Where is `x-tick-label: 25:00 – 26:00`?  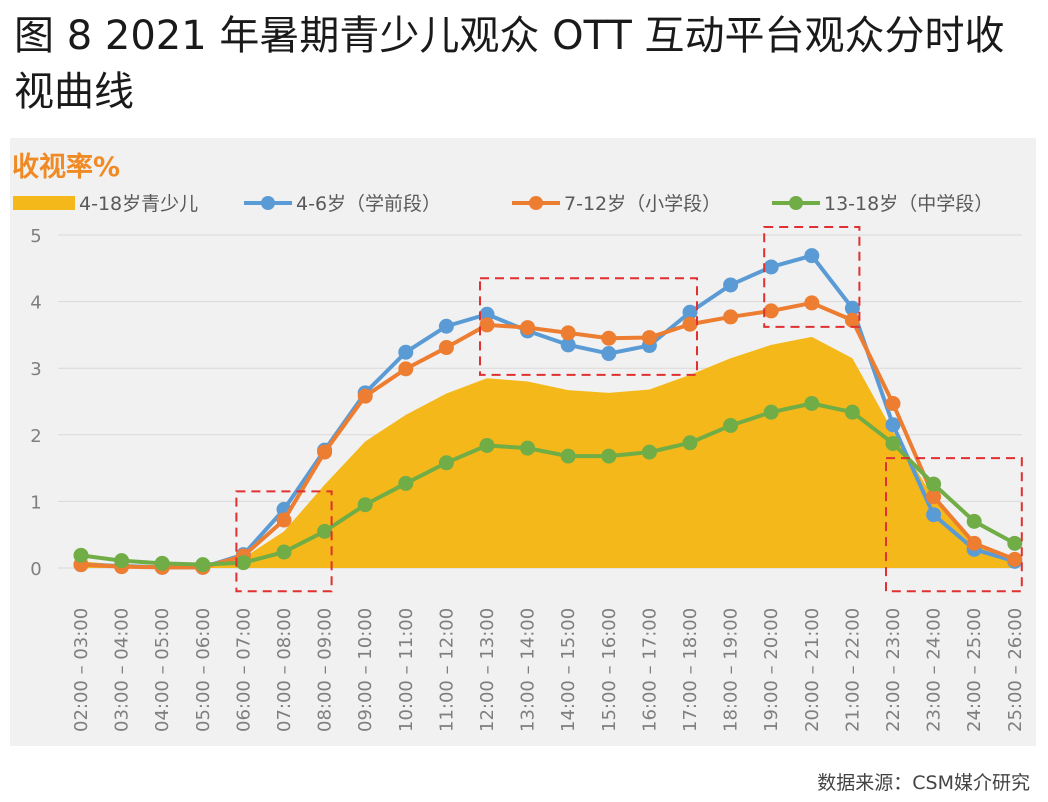
x-tick-label: 25:00 – 26:00 is located at coordinates (1015, 670).